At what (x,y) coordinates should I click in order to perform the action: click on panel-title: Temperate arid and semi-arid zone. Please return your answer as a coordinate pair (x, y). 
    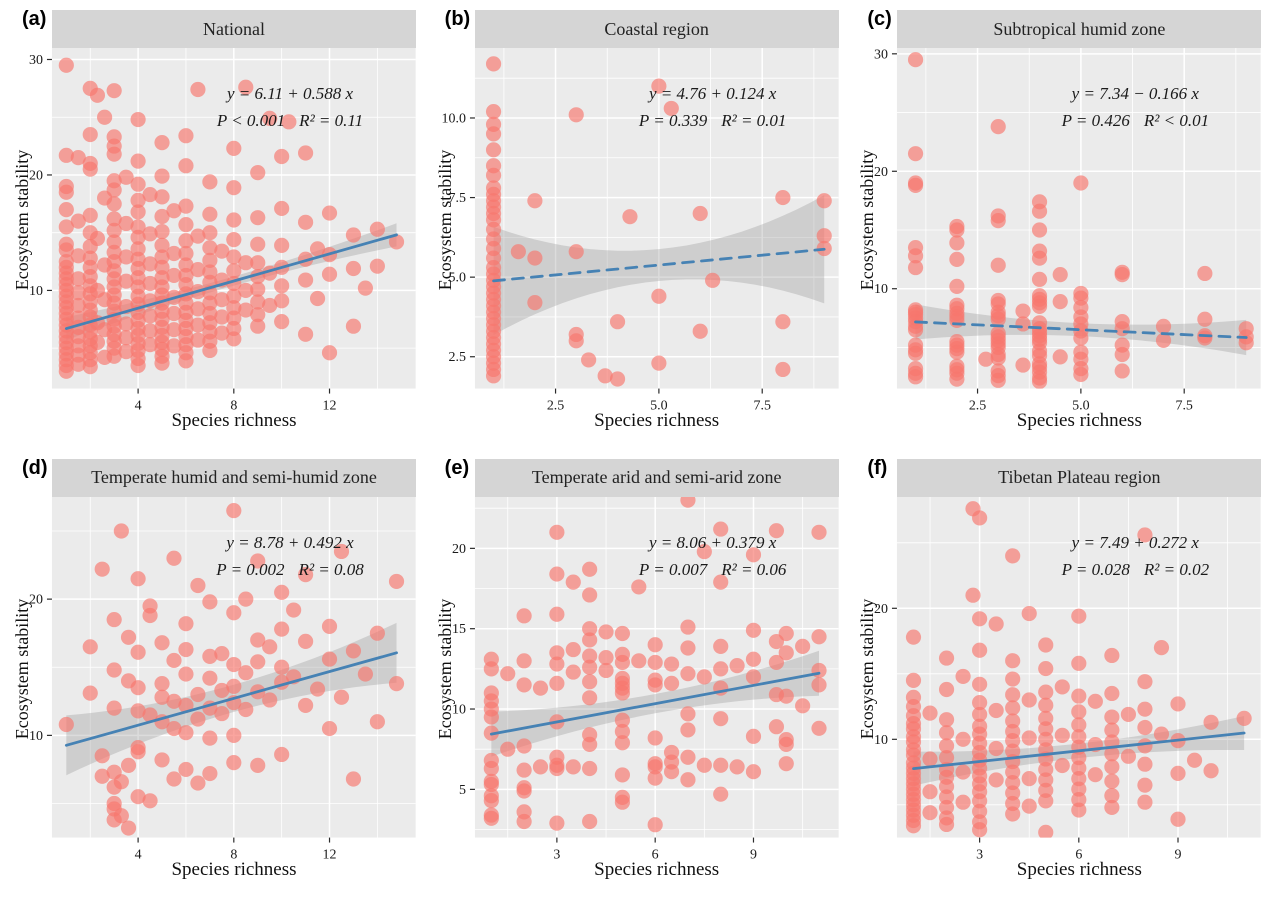
    Looking at the image, I should click on (656, 477).